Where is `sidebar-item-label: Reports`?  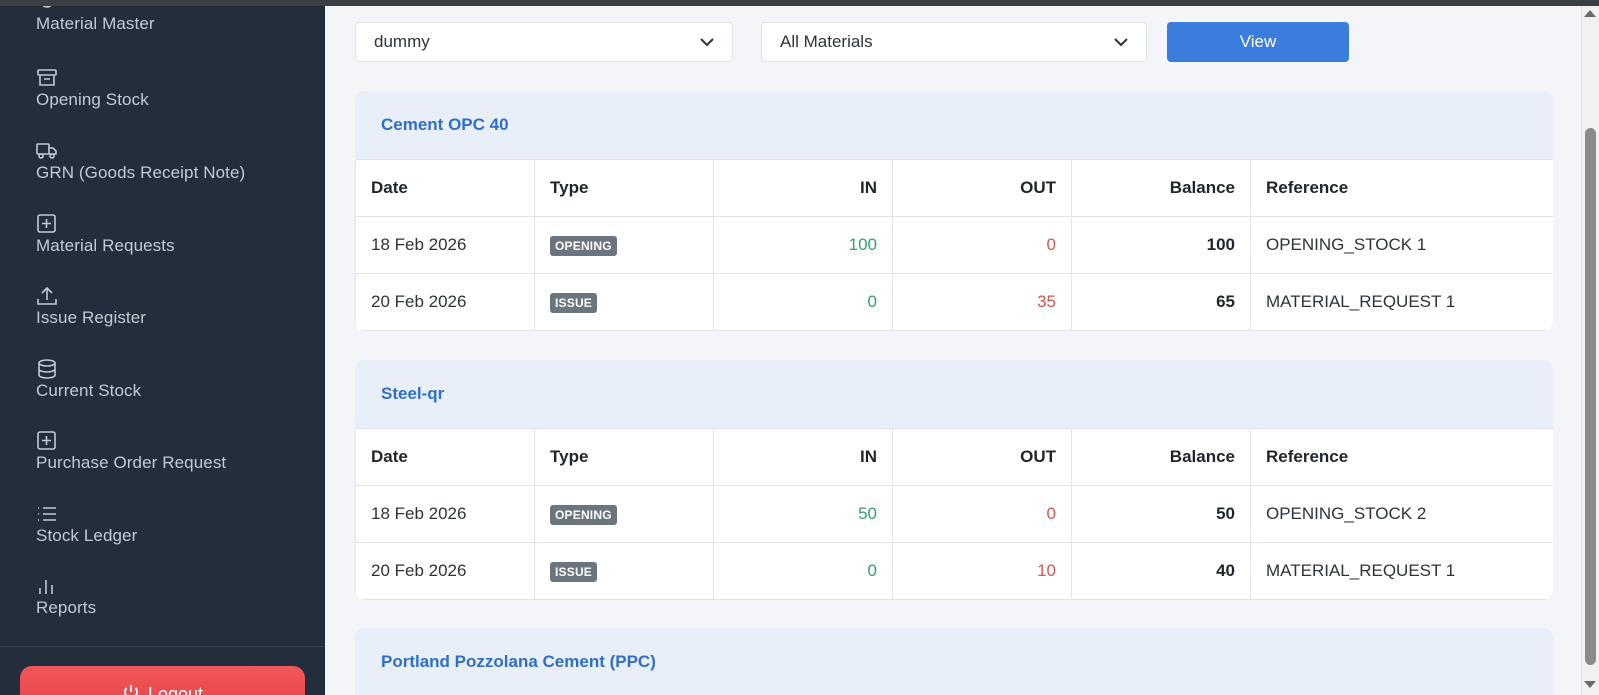
sidebar-item-label: Reports is located at coordinates (66, 607).